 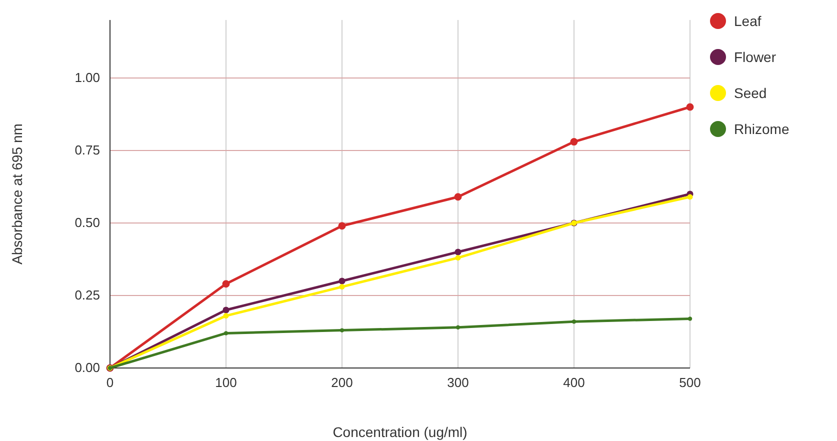 I want to click on y-tick-label: 0.50, so click(x=87, y=222).